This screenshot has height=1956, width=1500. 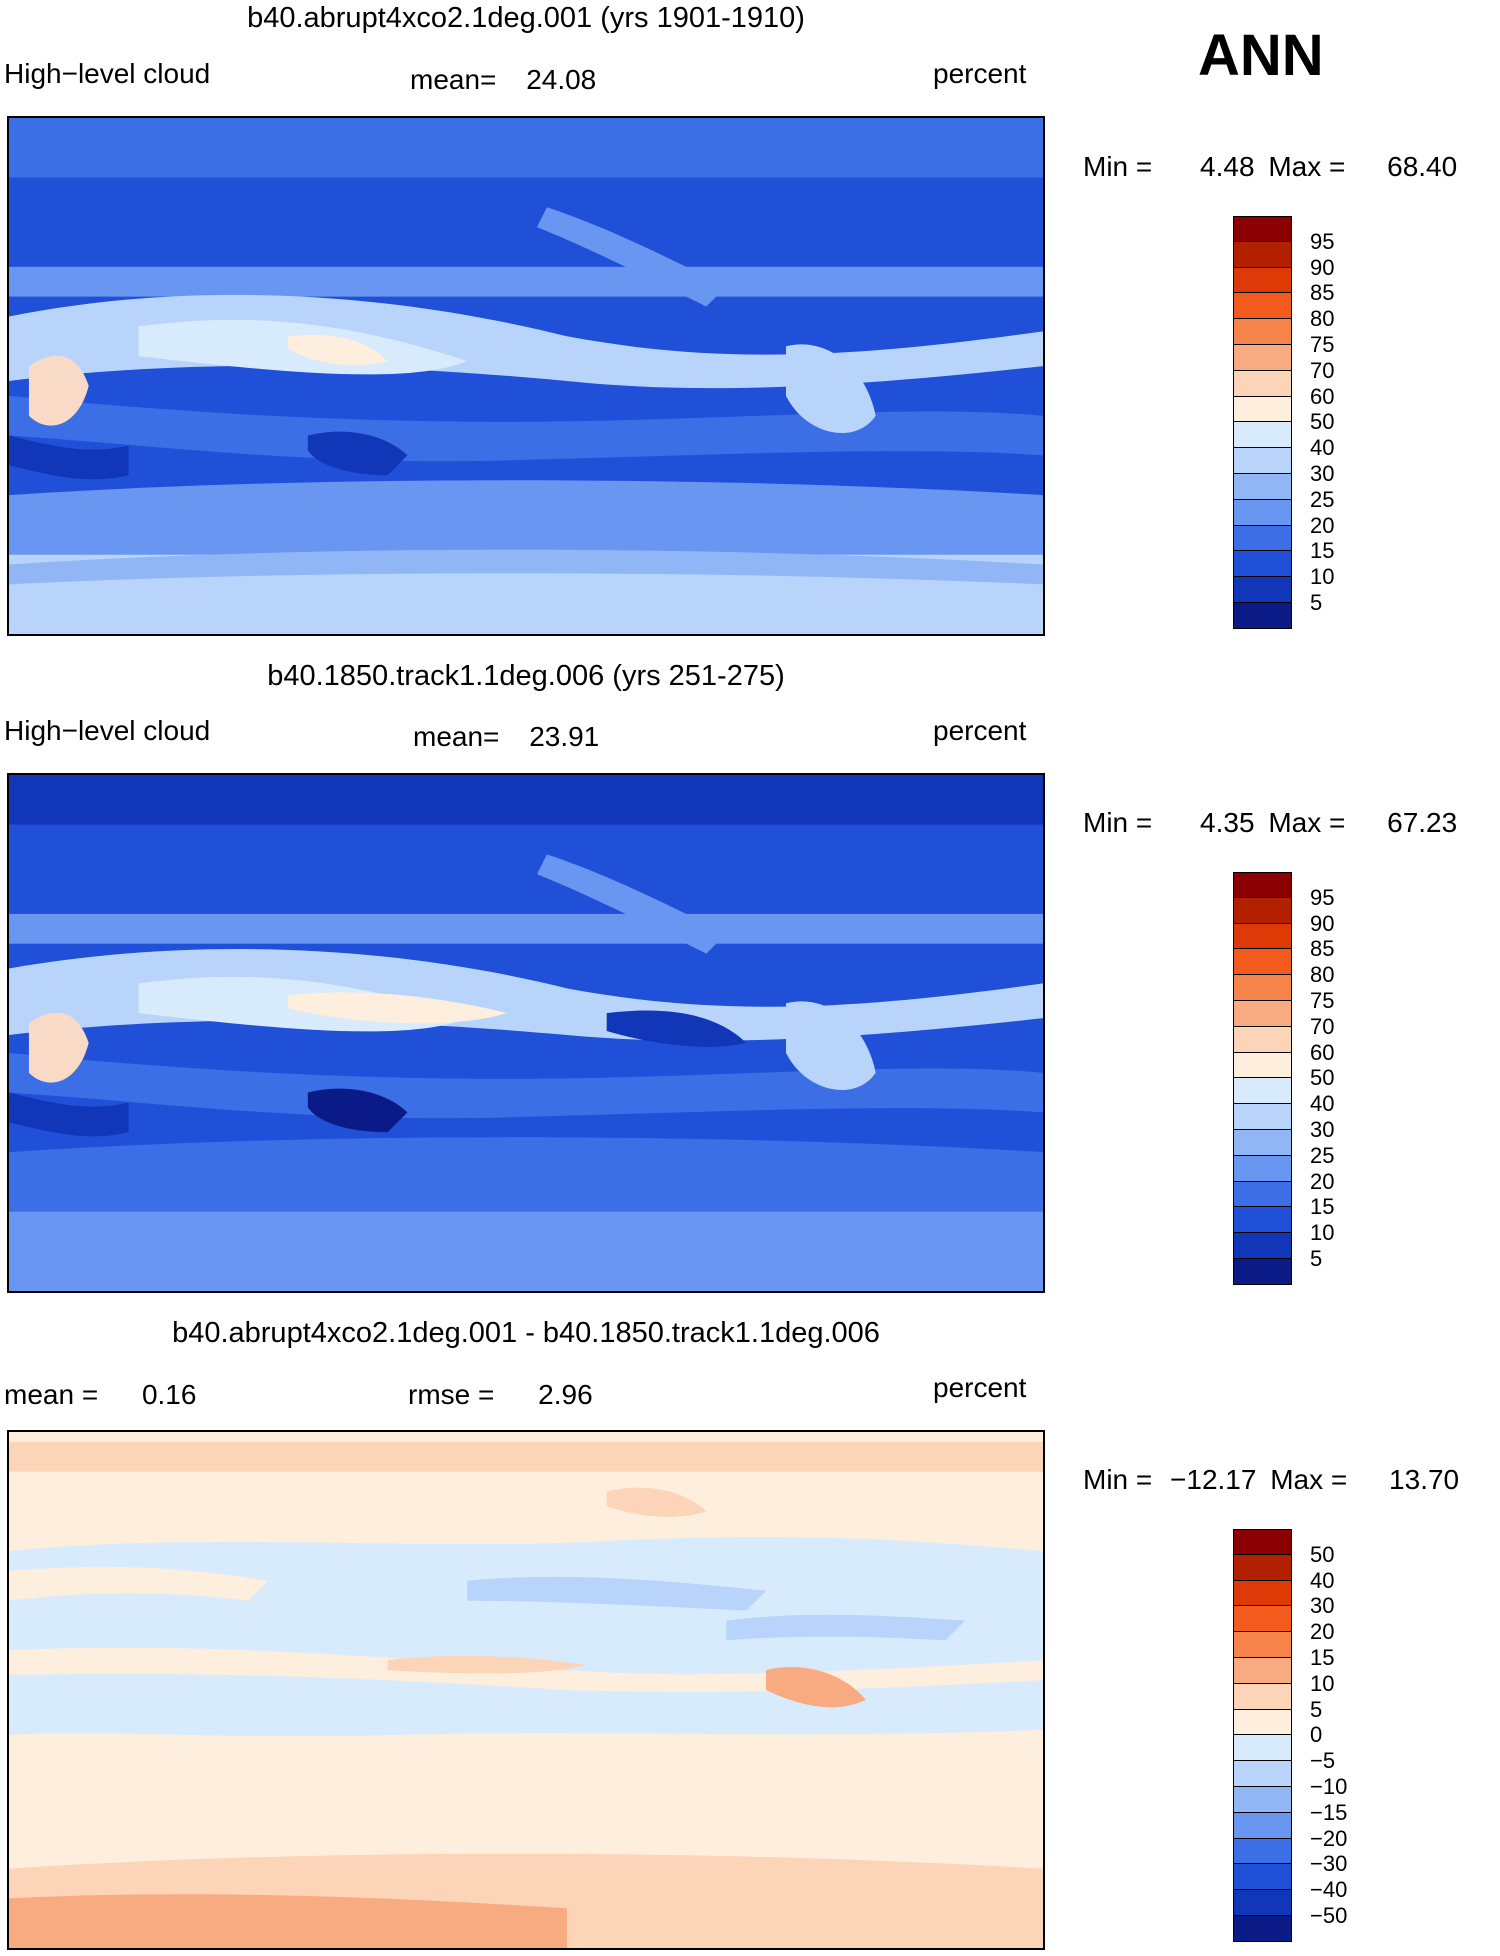 I want to click on rmse-readout: rmse = 2.96, so click(x=500, y=1395).